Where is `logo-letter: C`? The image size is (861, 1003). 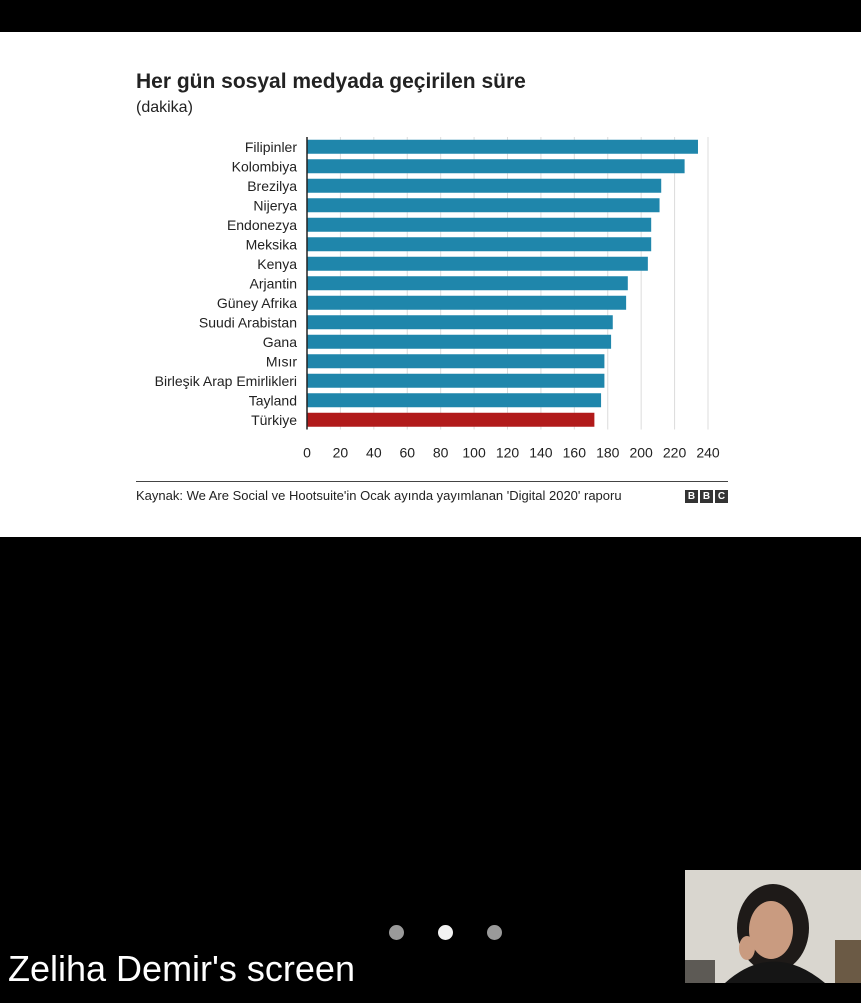 logo-letter: C is located at coordinates (721, 496).